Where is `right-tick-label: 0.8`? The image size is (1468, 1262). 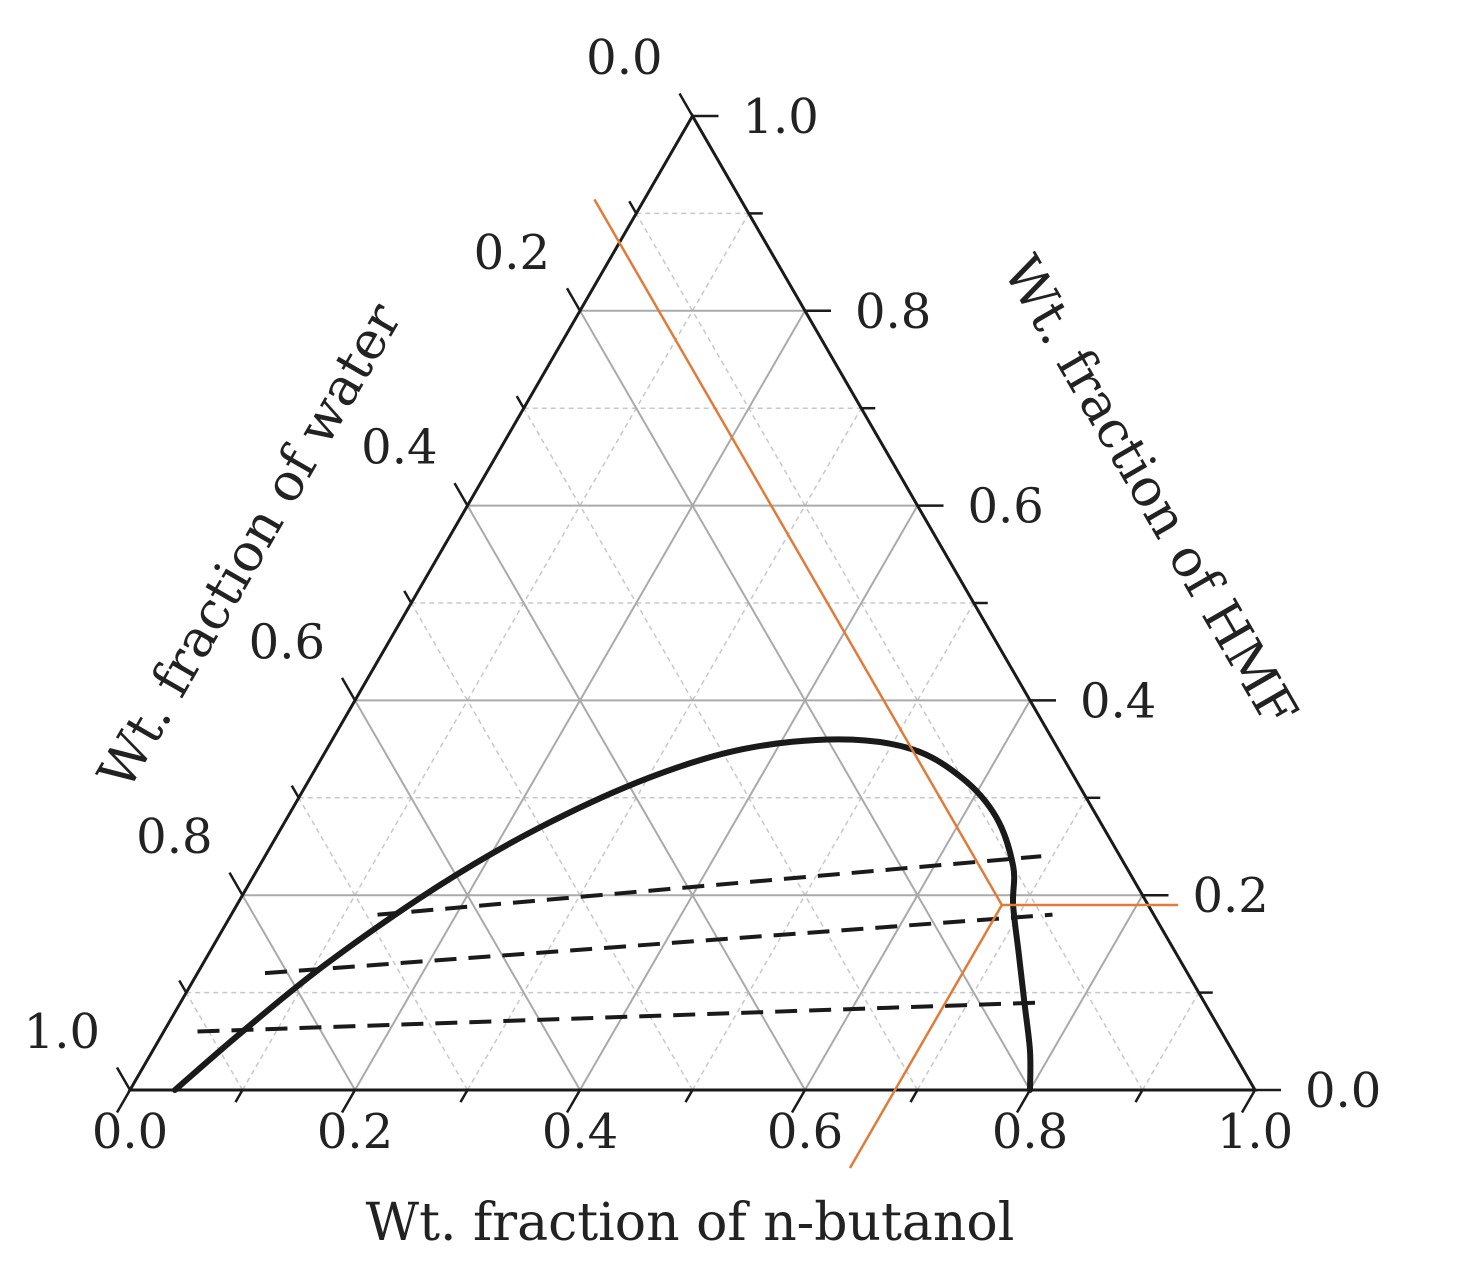 right-tick-label: 0.8 is located at coordinates (893, 312).